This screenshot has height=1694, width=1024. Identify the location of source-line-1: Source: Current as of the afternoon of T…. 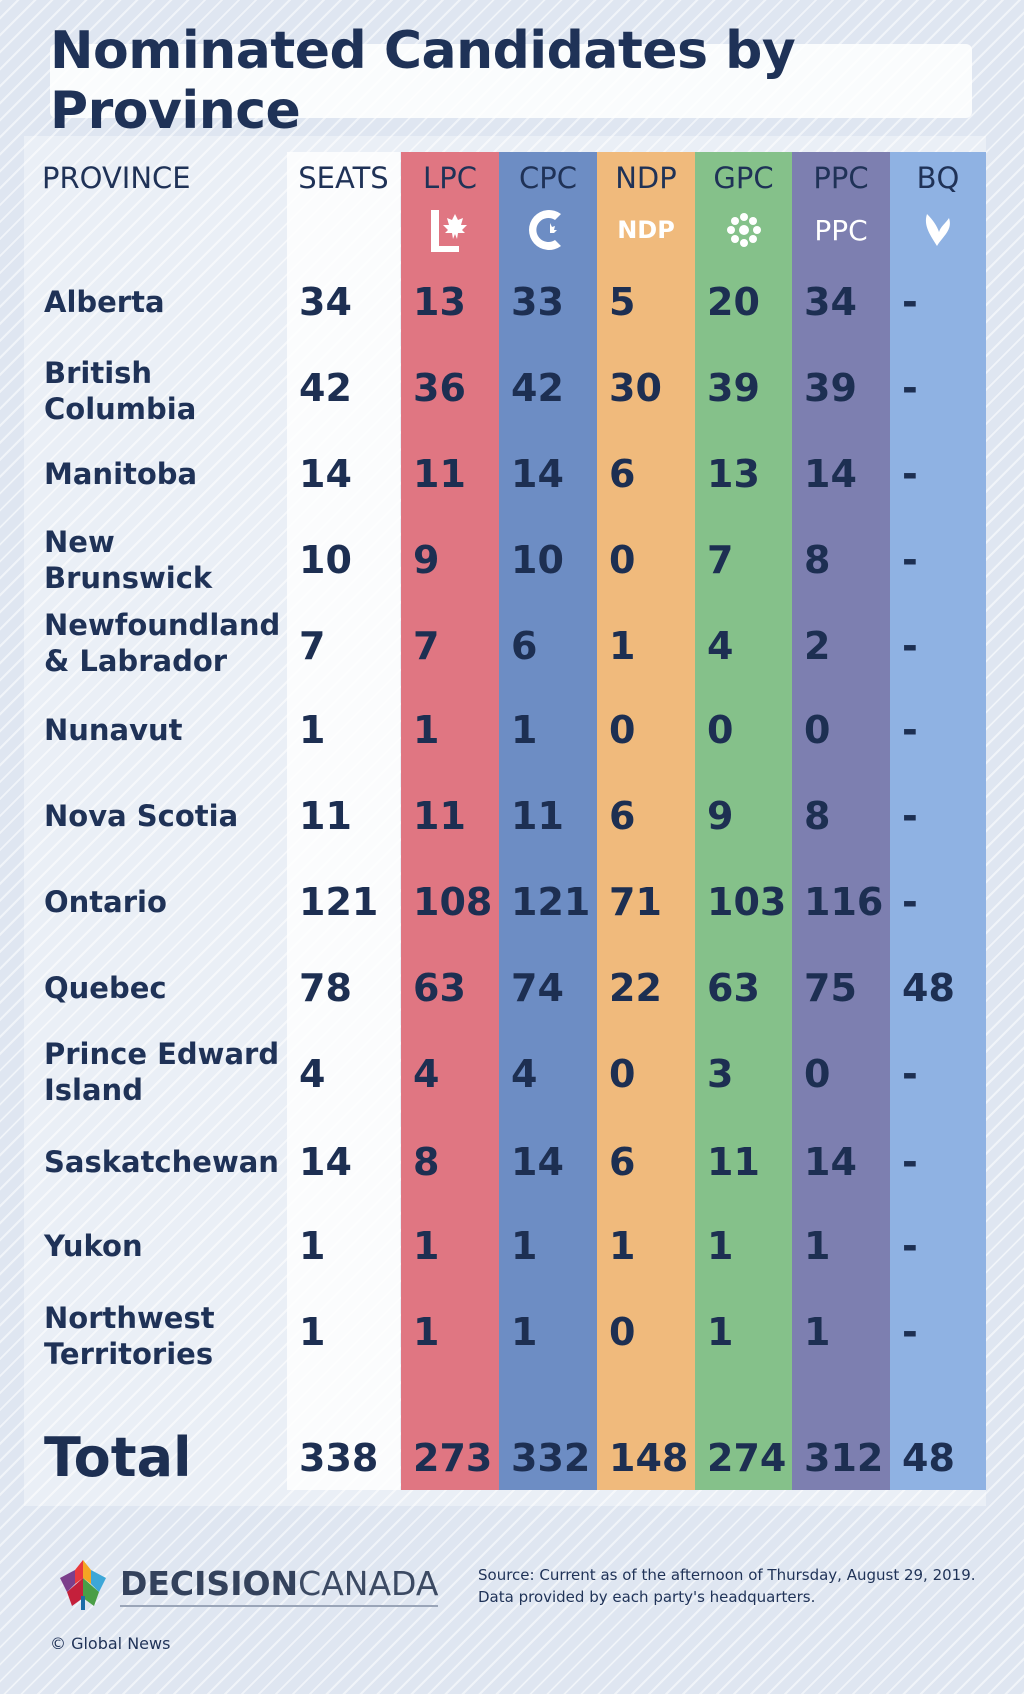
(727, 1575).